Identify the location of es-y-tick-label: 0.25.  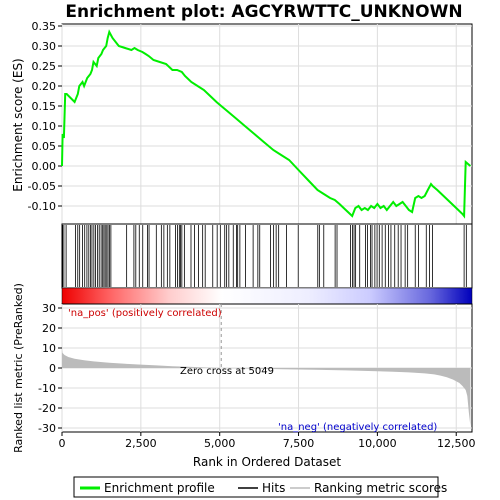
(44, 66).